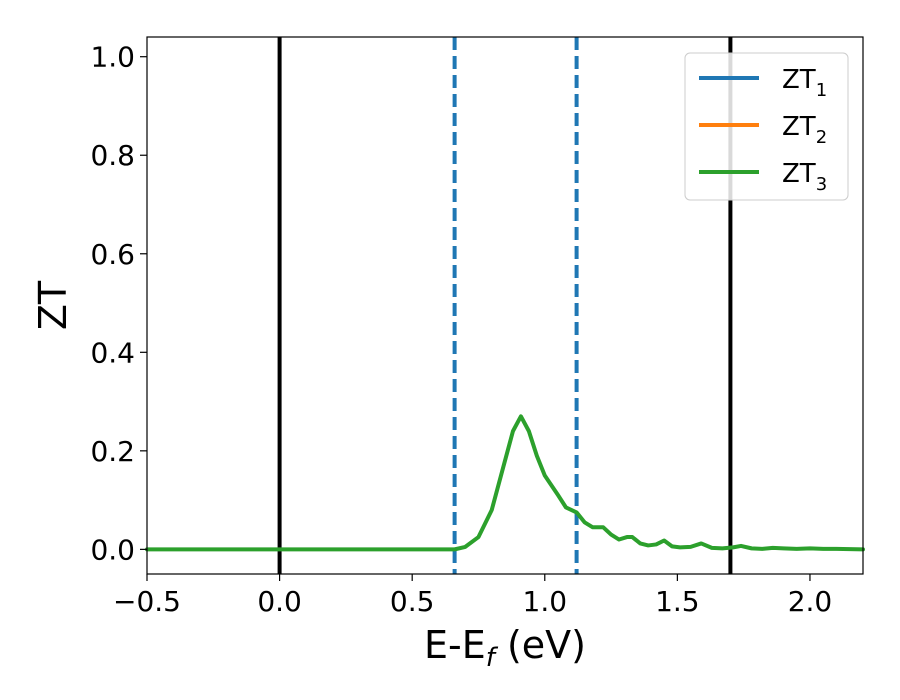  Describe the element at coordinates (112, 254) in the screenshot. I see `y-tick-label-3: 0.6` at that location.